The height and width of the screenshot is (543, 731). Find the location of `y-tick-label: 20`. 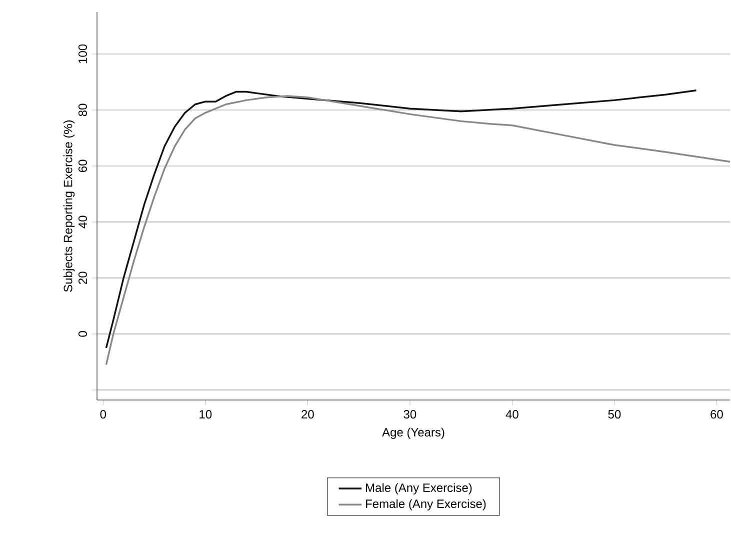

y-tick-label: 20 is located at coordinates (82, 278).